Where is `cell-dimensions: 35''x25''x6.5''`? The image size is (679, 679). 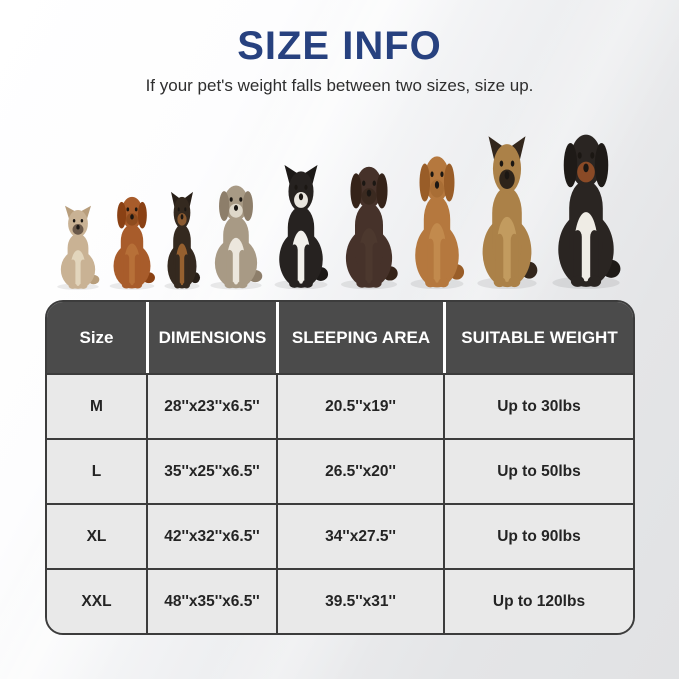
cell-dimensions: 35''x25''x6.5'' is located at coordinates (211, 470).